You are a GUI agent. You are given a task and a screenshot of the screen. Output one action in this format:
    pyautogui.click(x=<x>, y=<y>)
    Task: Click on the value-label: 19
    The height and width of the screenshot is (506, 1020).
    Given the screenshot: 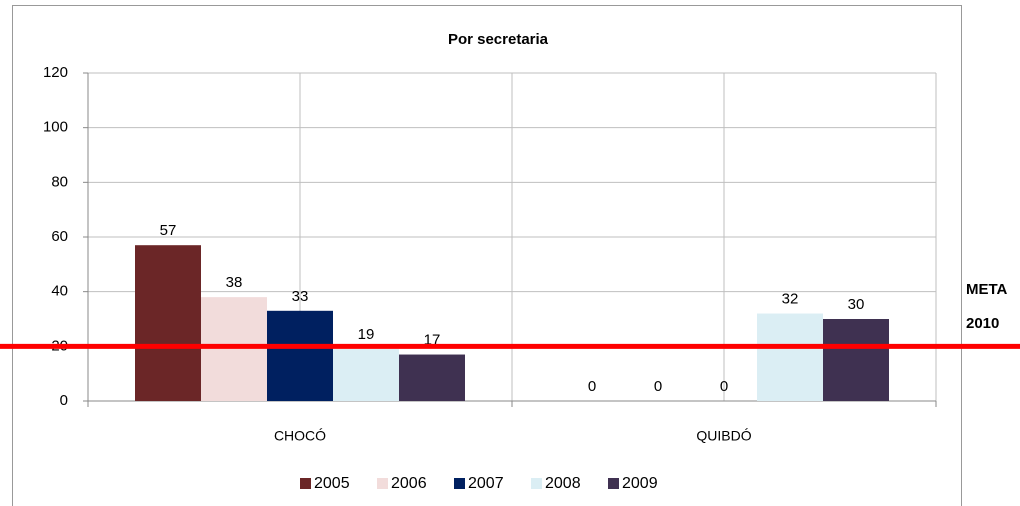 What is the action you would take?
    pyautogui.click(x=366, y=334)
    